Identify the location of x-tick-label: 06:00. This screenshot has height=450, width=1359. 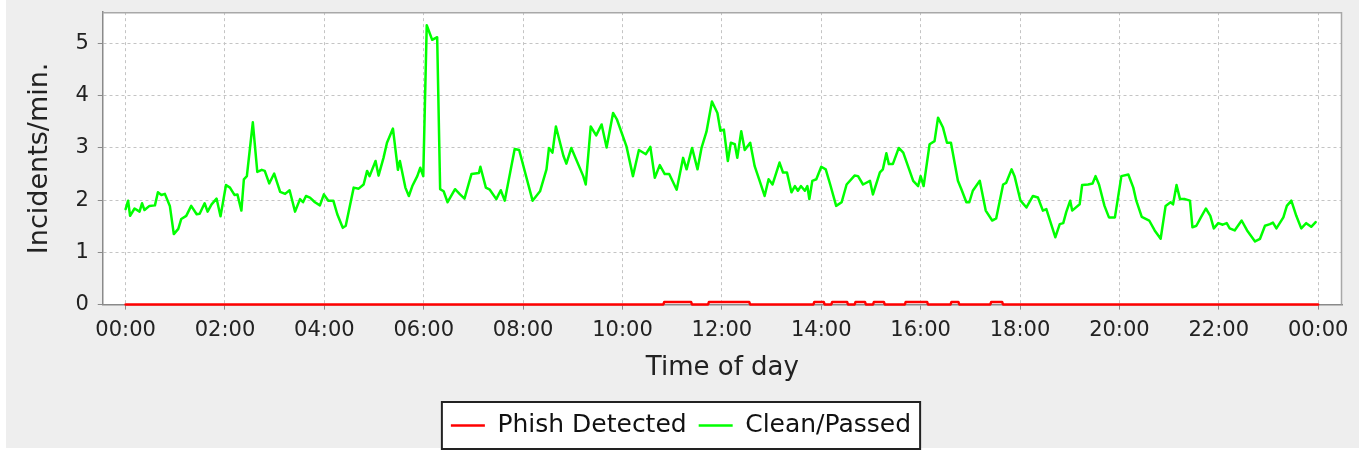
(424, 328).